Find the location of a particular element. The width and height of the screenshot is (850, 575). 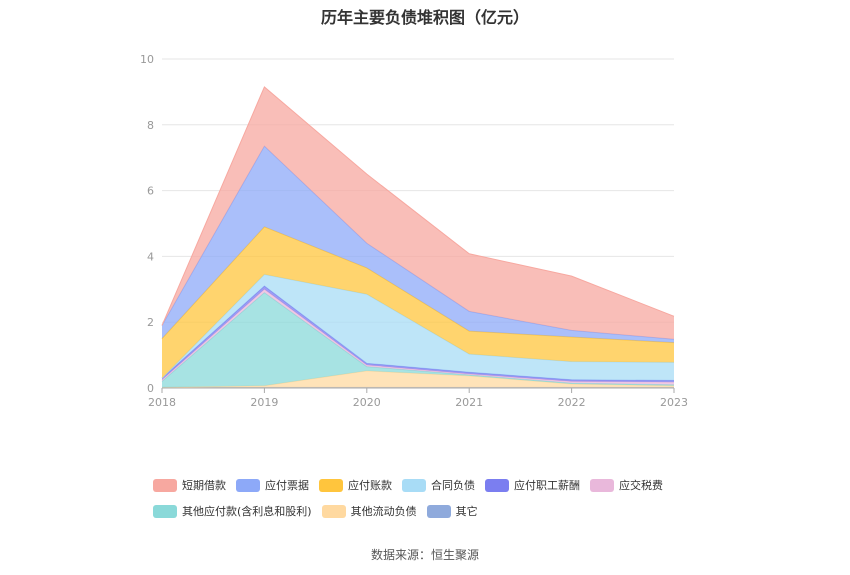

legend-item: 其他应付款(含利息和股利) is located at coordinates (232, 511).